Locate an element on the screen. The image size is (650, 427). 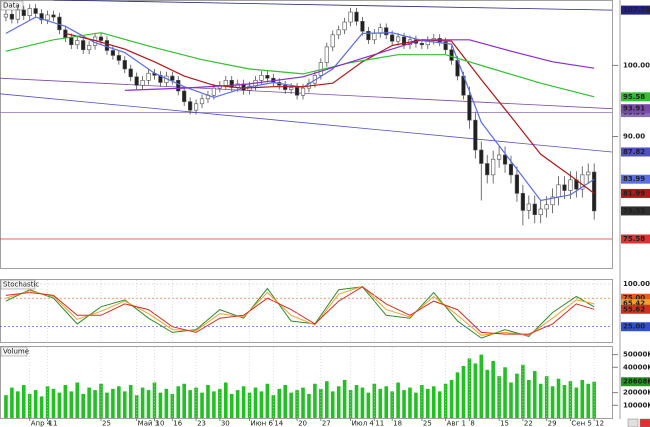
x-tick-label: 25 is located at coordinates (106, 423).